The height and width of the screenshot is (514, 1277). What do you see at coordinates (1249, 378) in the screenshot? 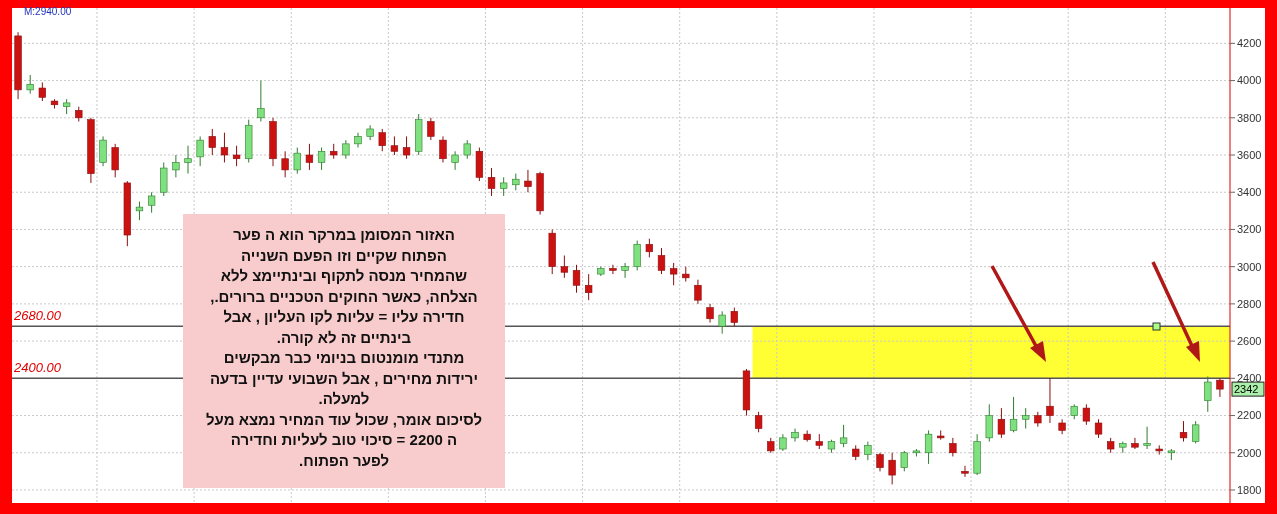
I see `y-tick-label: 2400` at bounding box center [1249, 378].